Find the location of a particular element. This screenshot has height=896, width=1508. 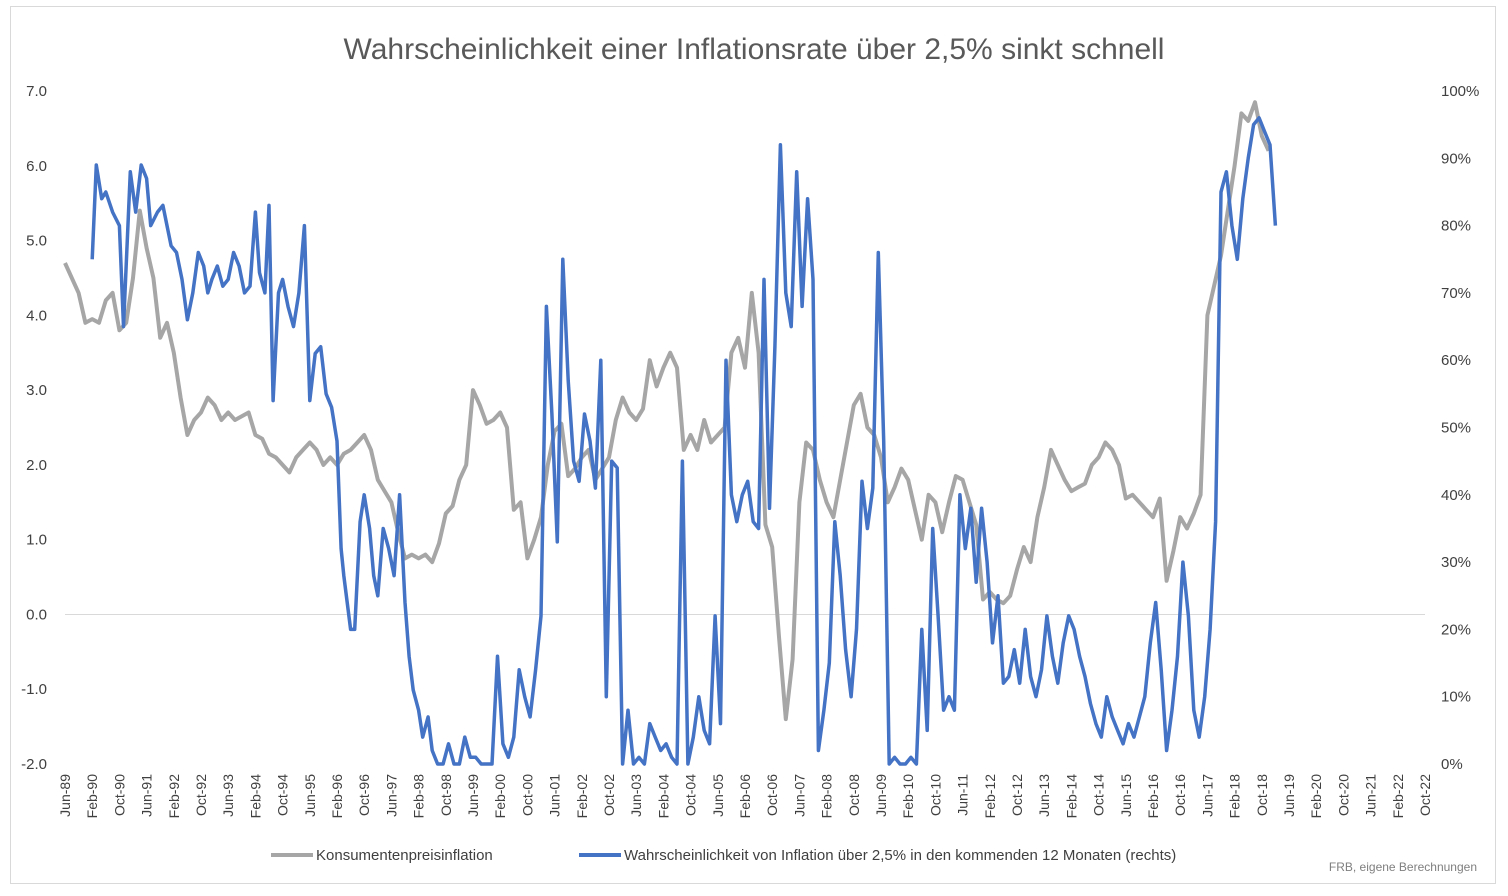

x-tick-label: Oct-10 is located at coordinates (935, 795).